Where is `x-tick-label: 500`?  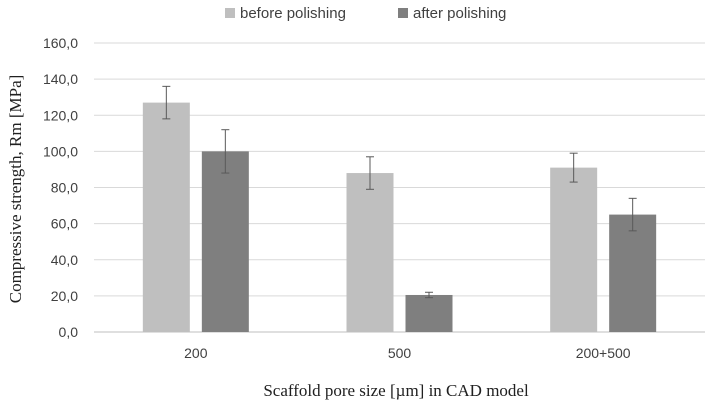
x-tick-label: 500 is located at coordinates (400, 353).